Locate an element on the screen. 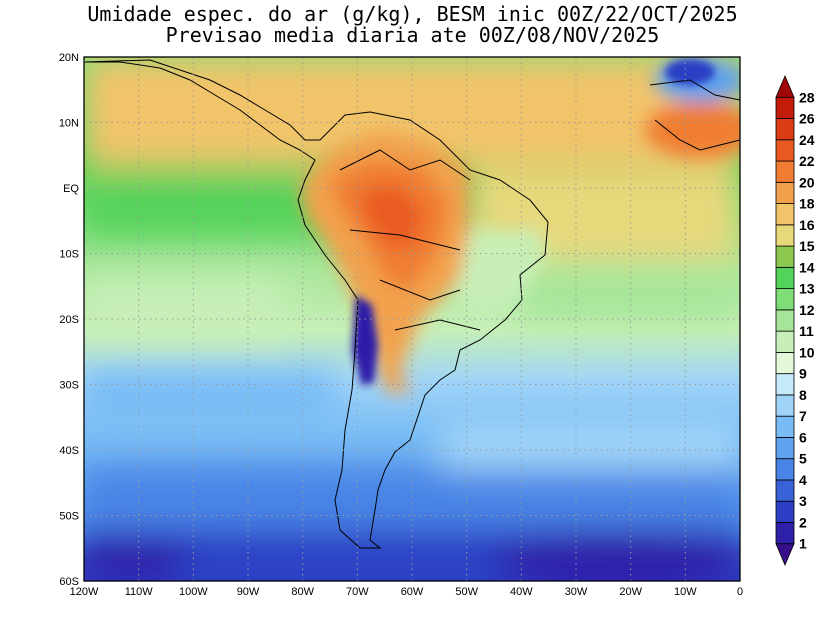  colorbar-level-label: 28 is located at coordinates (807, 97).